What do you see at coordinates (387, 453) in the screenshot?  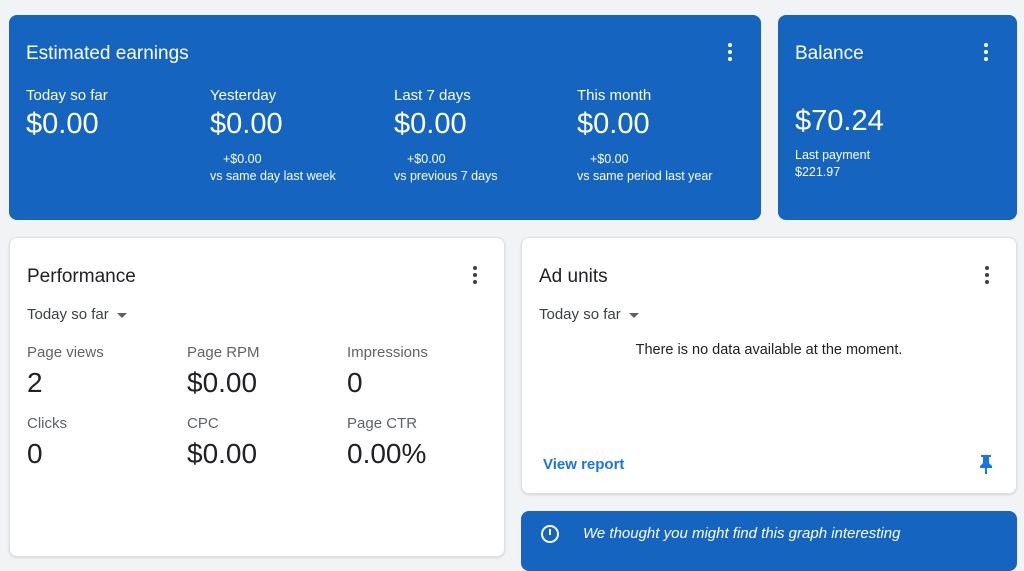 I see `value: 0.00%` at bounding box center [387, 453].